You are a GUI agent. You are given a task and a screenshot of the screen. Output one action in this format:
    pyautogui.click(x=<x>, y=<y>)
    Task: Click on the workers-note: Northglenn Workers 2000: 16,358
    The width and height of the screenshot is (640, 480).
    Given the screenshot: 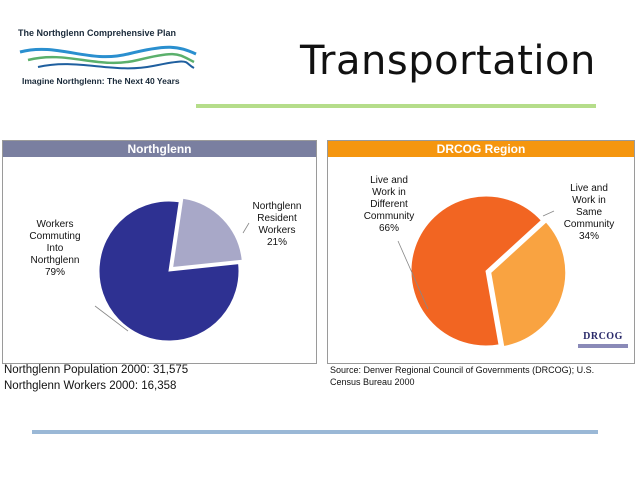 What is the action you would take?
    pyautogui.click(x=90, y=386)
    